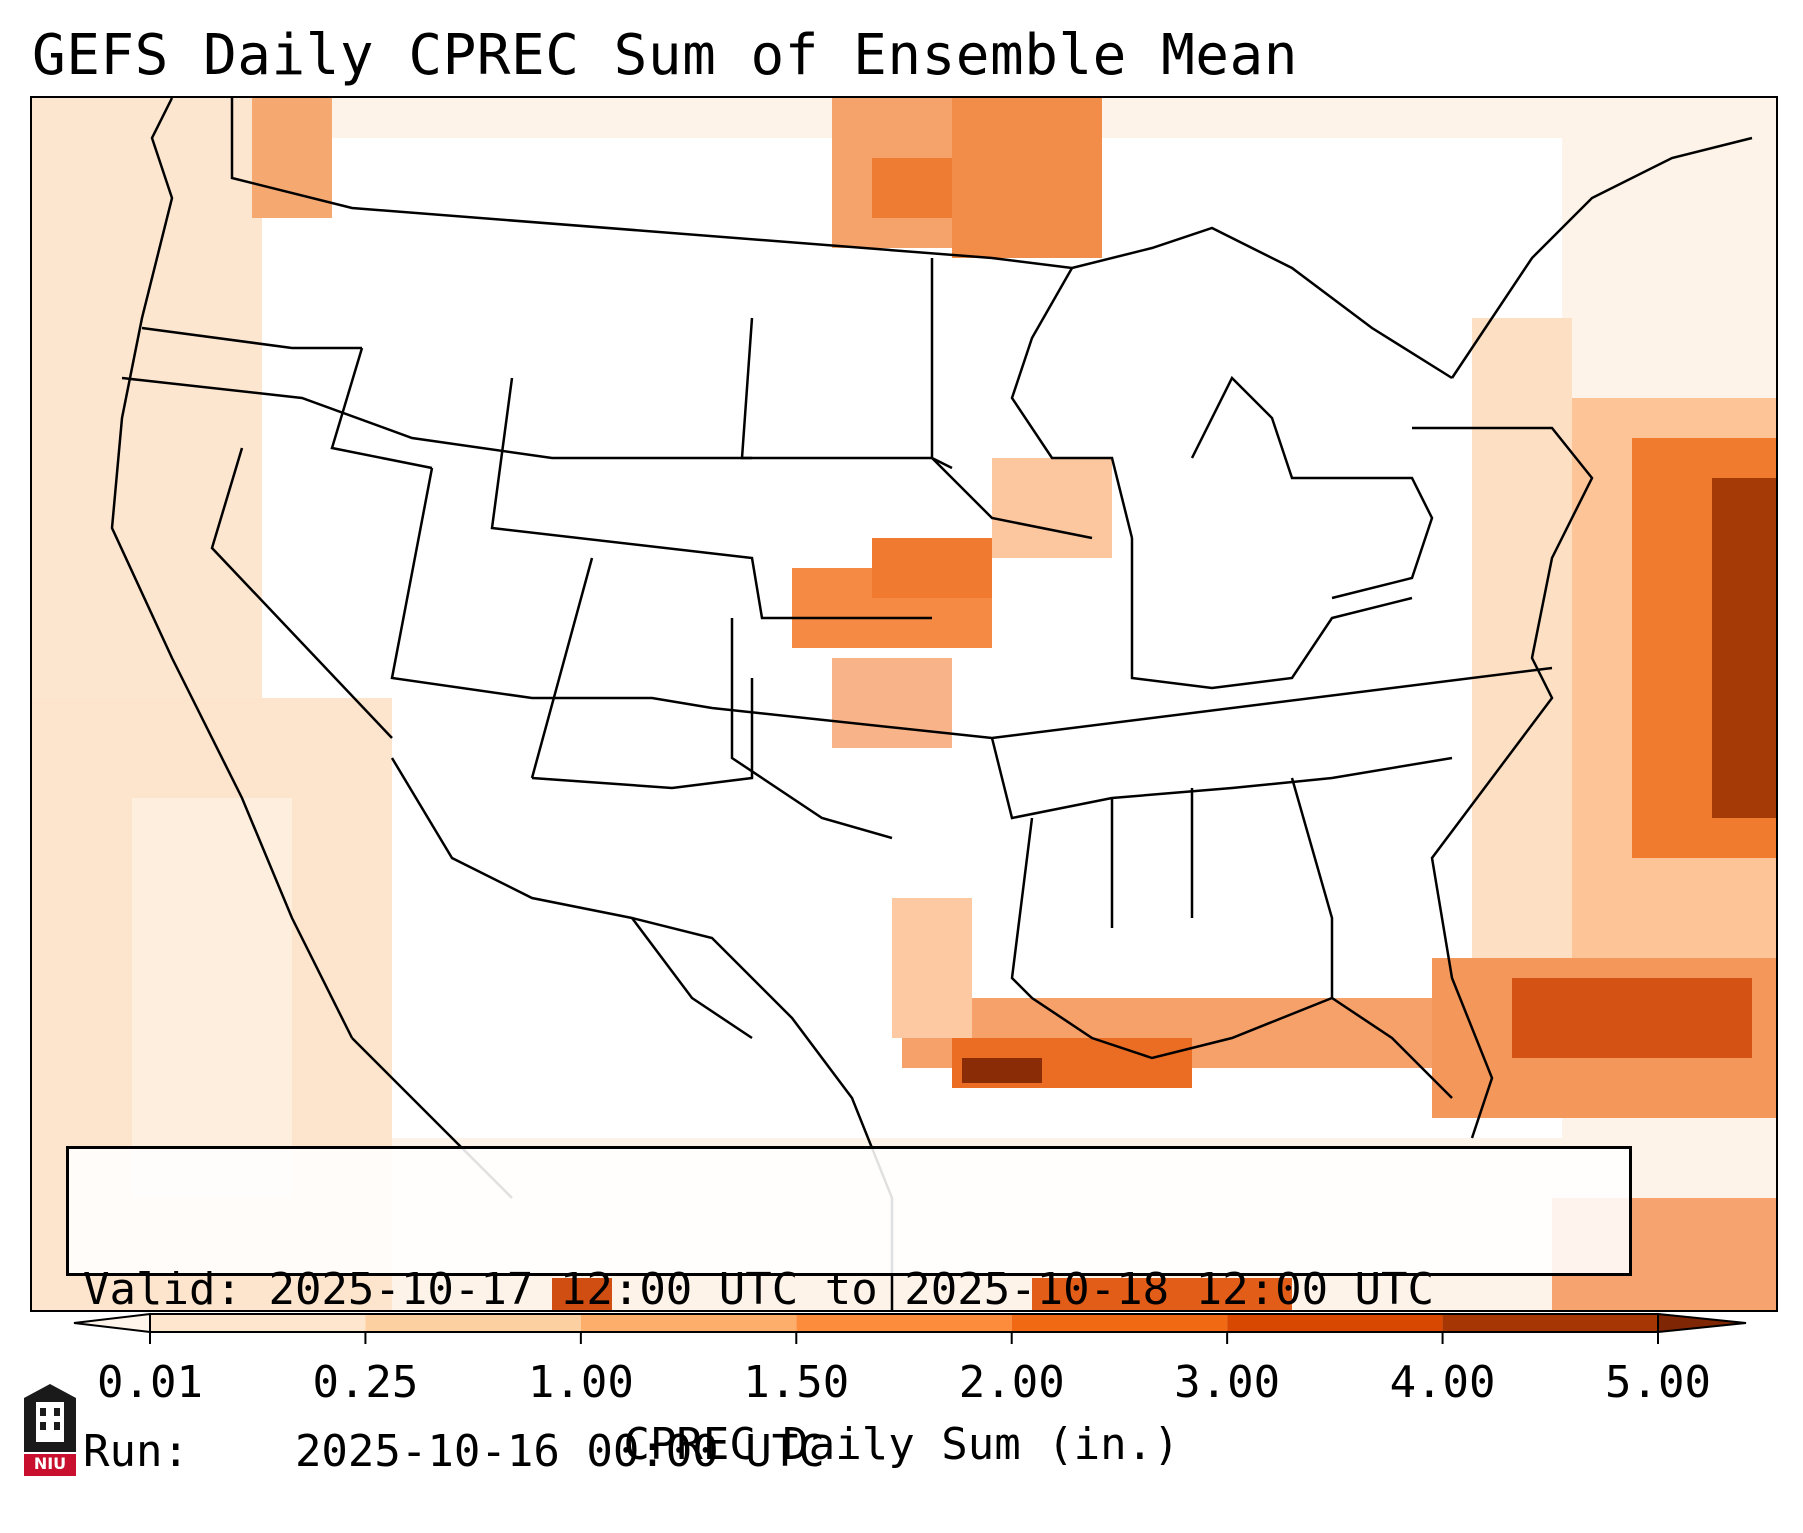 The height and width of the screenshot is (1533, 1803). What do you see at coordinates (665, 55) in the screenshot?
I see `map-title: GEFS Daily CPREC Sum of Ensemble Mean` at bounding box center [665, 55].